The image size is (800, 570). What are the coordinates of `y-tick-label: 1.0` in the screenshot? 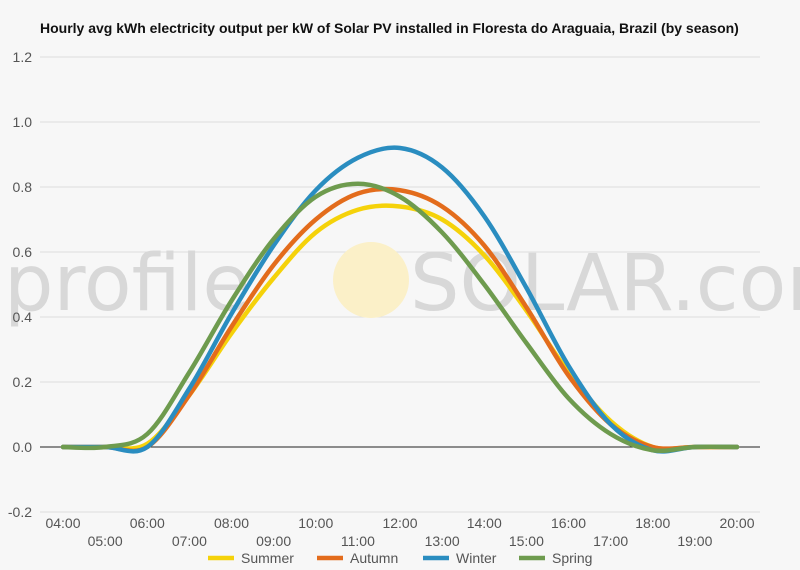 It's located at (23, 122).